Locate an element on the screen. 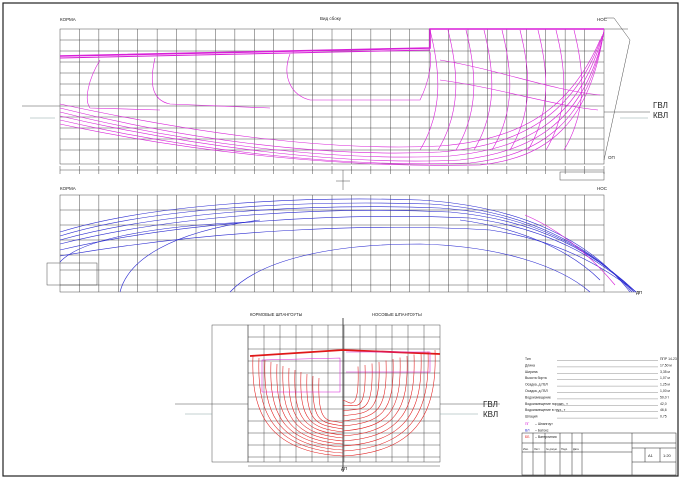 The image size is (681, 479). stern-label-top: КОРМА is located at coordinates (68, 19).